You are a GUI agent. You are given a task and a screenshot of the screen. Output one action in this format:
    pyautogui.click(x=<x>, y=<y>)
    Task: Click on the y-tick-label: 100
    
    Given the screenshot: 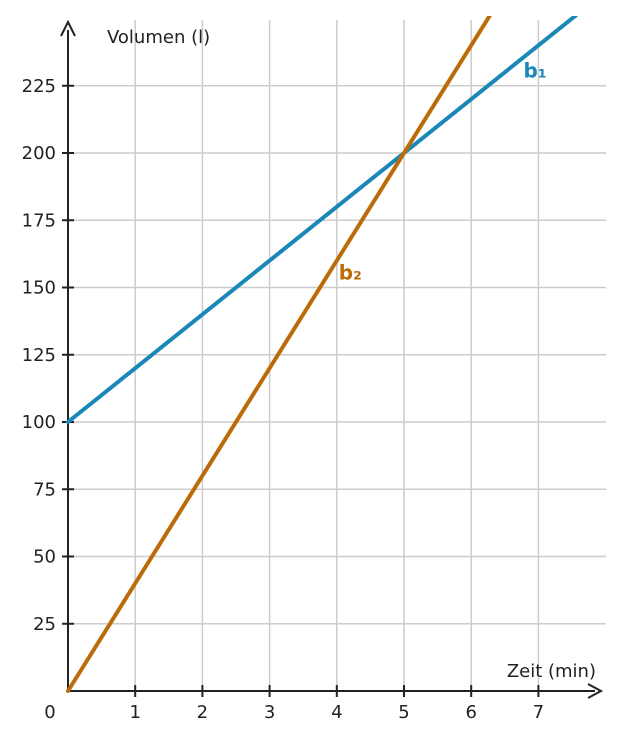 What is the action you would take?
    pyautogui.click(x=39, y=422)
    